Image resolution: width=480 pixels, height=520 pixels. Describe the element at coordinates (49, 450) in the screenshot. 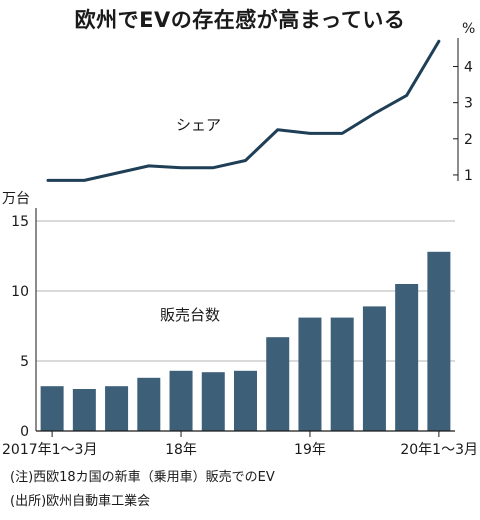

I see `x-tick-label: 2017年1～3月` at that location.